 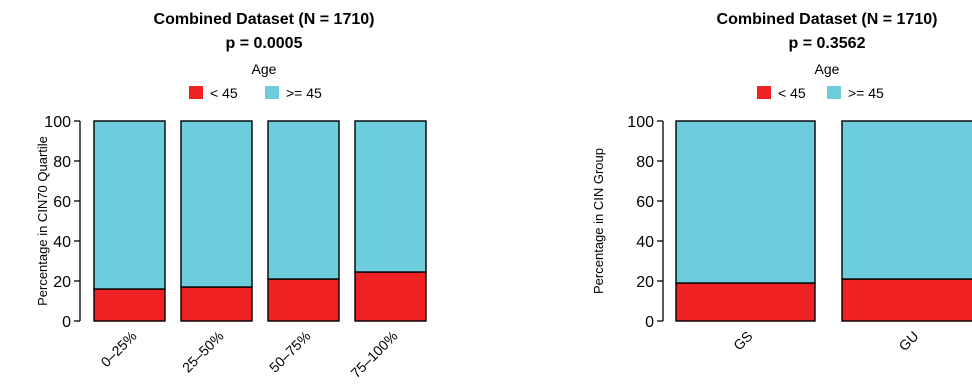 I want to click on y-axis-label: Percentage in CIN70 Quartile, so click(x=42, y=221).